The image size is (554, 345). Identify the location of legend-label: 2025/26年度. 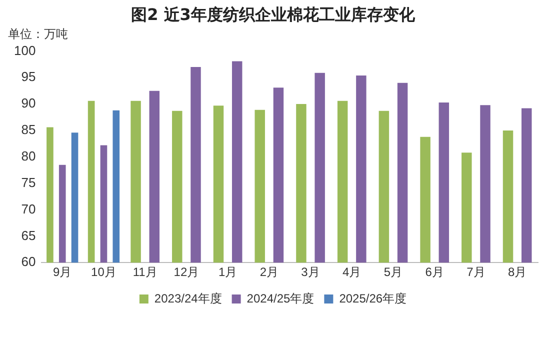
(373, 298).